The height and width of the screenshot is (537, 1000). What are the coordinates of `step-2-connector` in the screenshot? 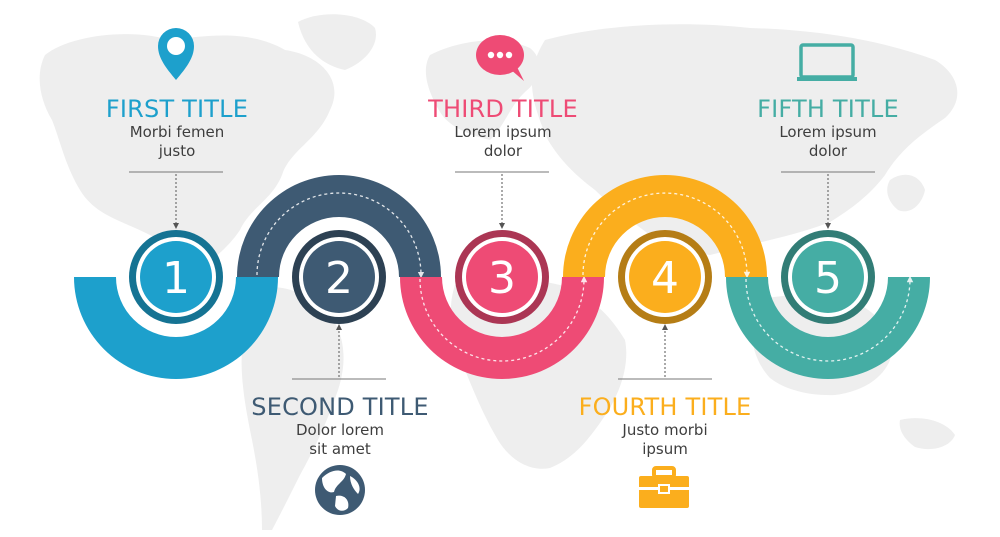 It's located at (339, 352).